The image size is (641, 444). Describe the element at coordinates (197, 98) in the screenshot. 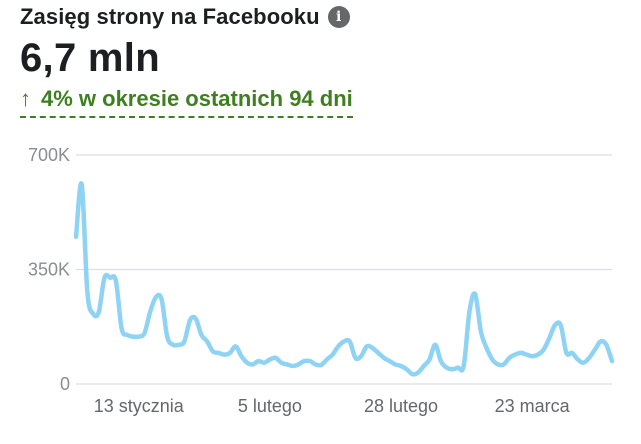

I see `change-text: 4% w okresie ostatnich 94 dni` at that location.